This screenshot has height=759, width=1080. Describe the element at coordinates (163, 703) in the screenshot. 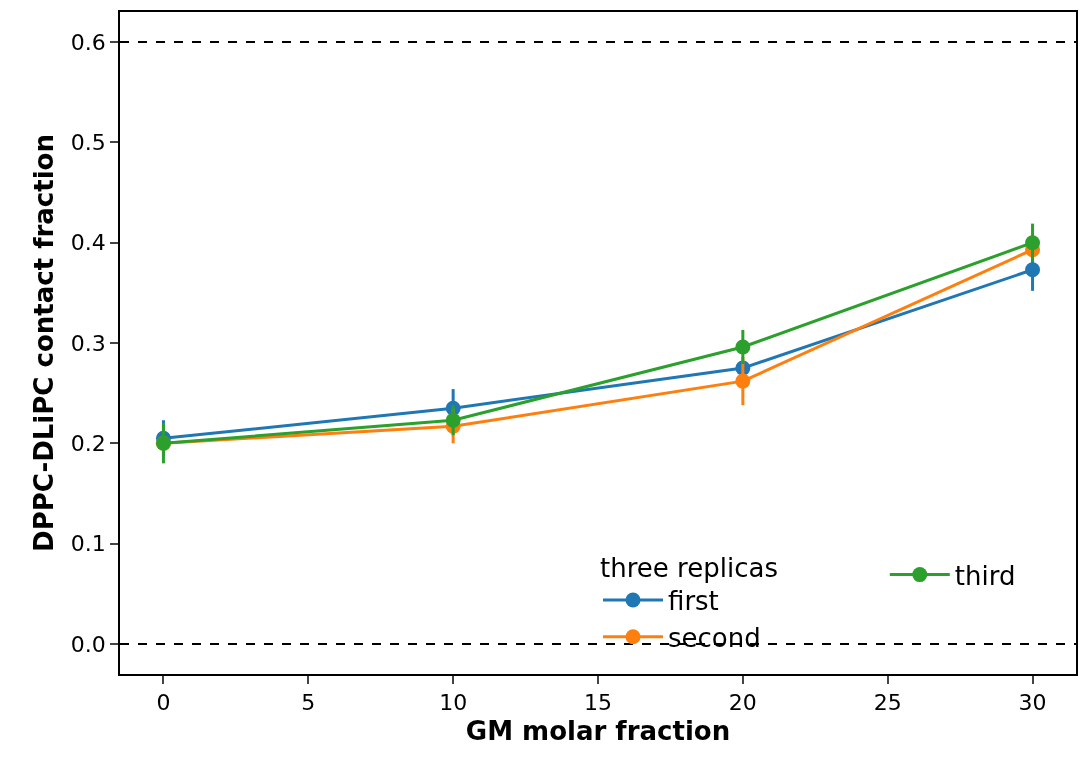

I see `x-tick-label: 0` at that location.